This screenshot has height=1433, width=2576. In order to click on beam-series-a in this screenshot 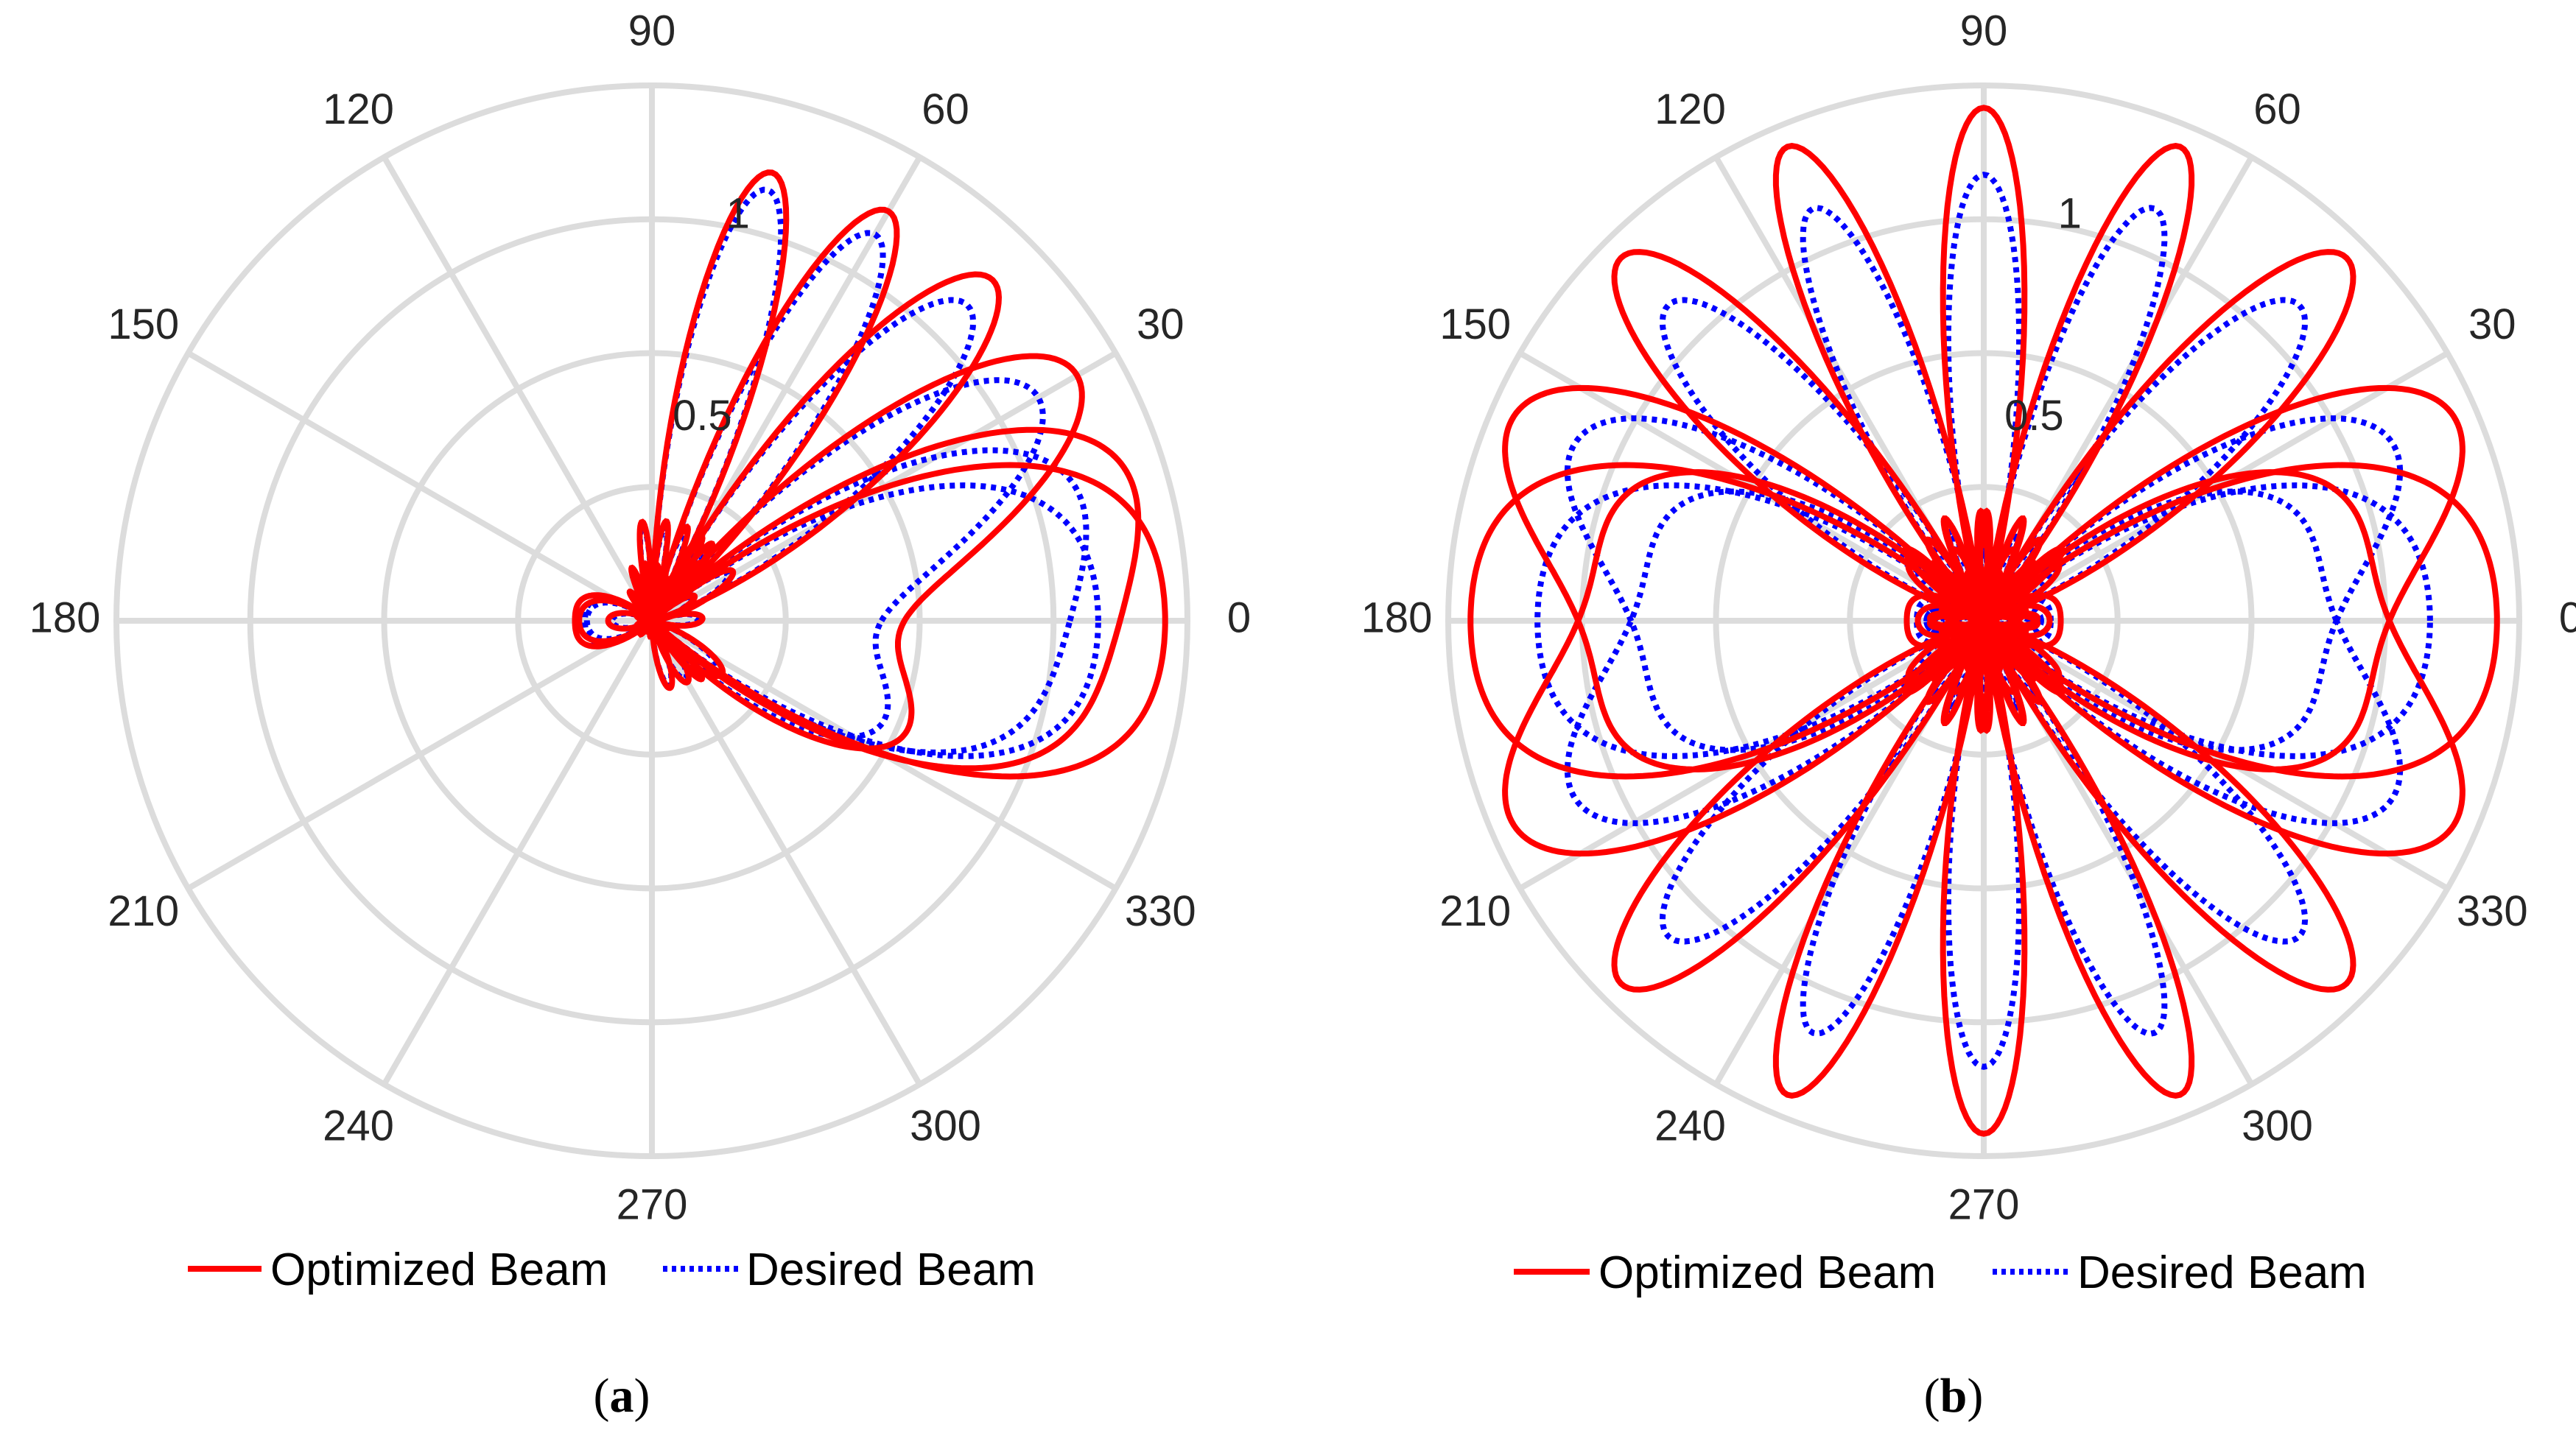, I will do `click(870, 474)`.